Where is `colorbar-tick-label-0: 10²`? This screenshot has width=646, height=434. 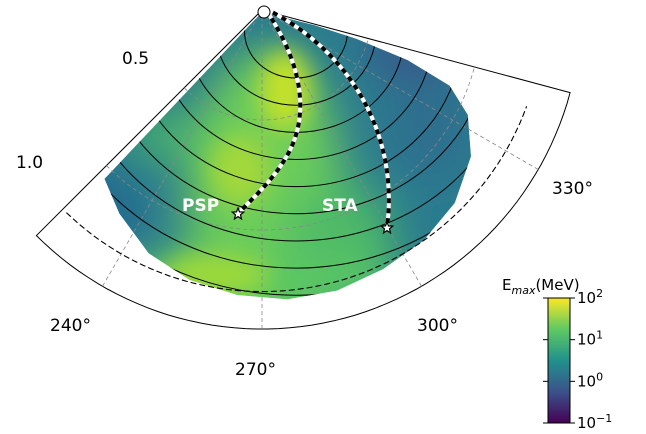
colorbar-tick-label-0: 10² is located at coordinates (590, 297).